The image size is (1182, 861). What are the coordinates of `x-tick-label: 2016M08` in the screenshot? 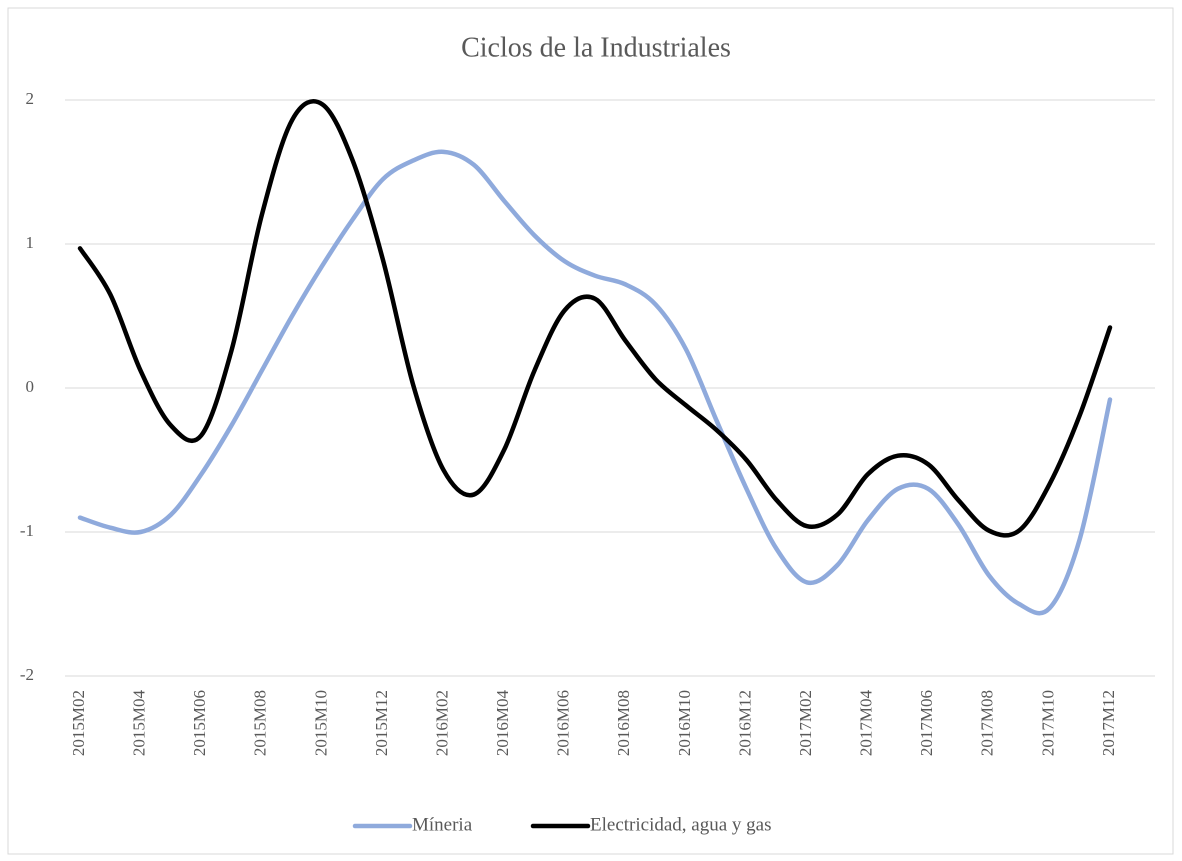 It's located at (623, 723).